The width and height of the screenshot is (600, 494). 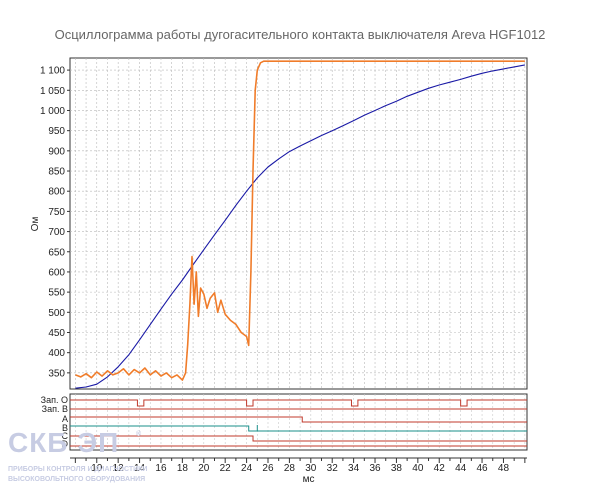 What do you see at coordinates (183, 468) in the screenshot?
I see `x-tick-label: 18` at bounding box center [183, 468].